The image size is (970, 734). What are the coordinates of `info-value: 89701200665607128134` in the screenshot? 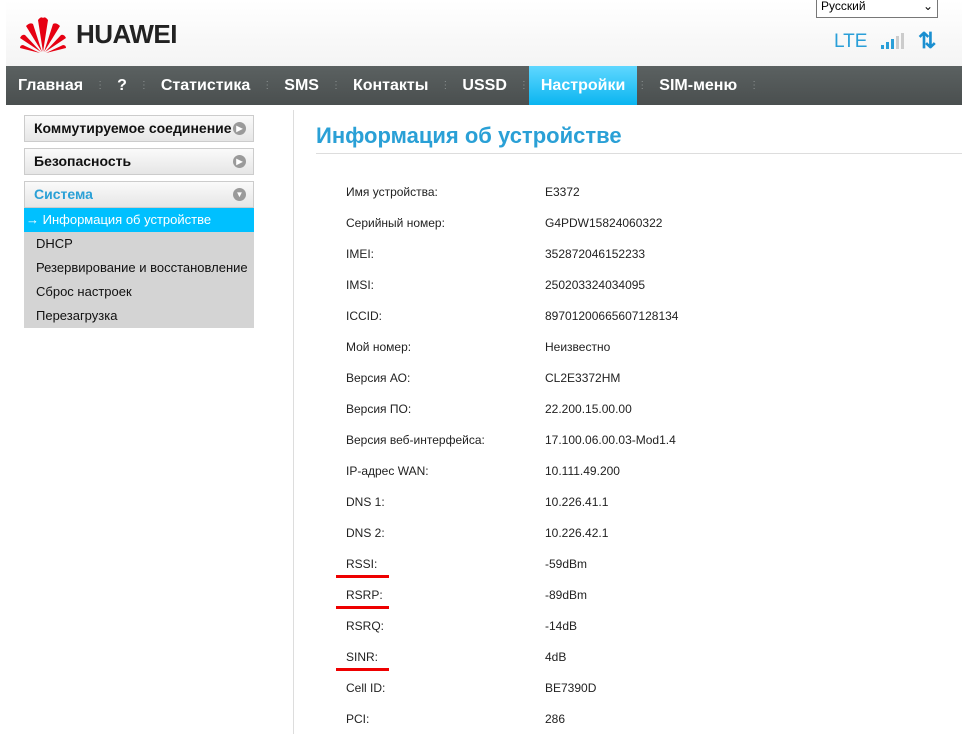 It's located at (612, 316).